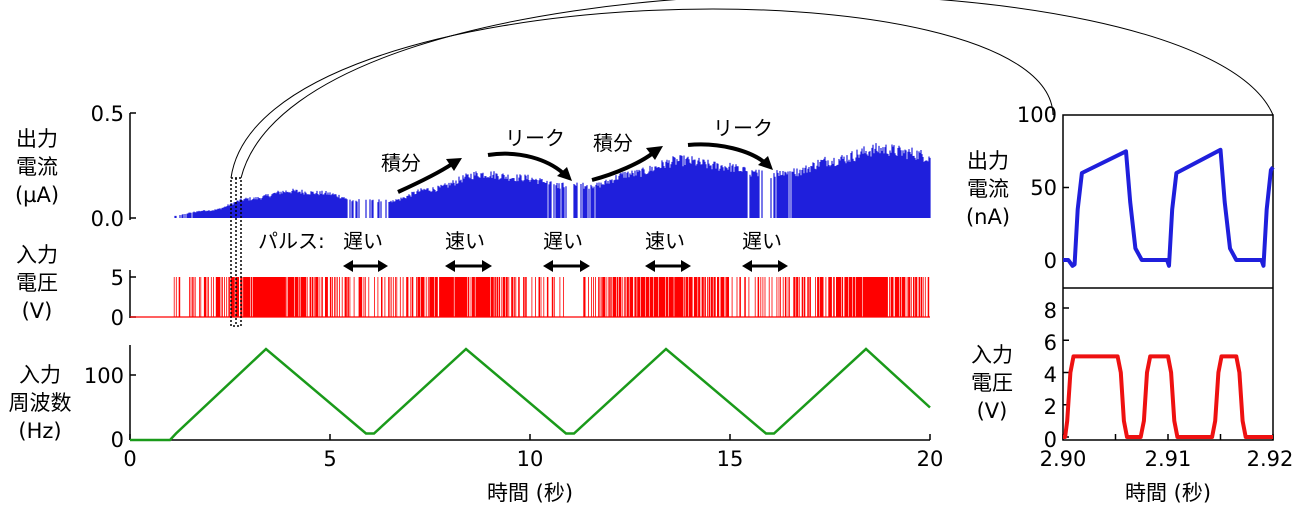 The height and width of the screenshot is (509, 1300). Describe the element at coordinates (530, 437) in the screenshot. I see `time-x-ticks` at that location.